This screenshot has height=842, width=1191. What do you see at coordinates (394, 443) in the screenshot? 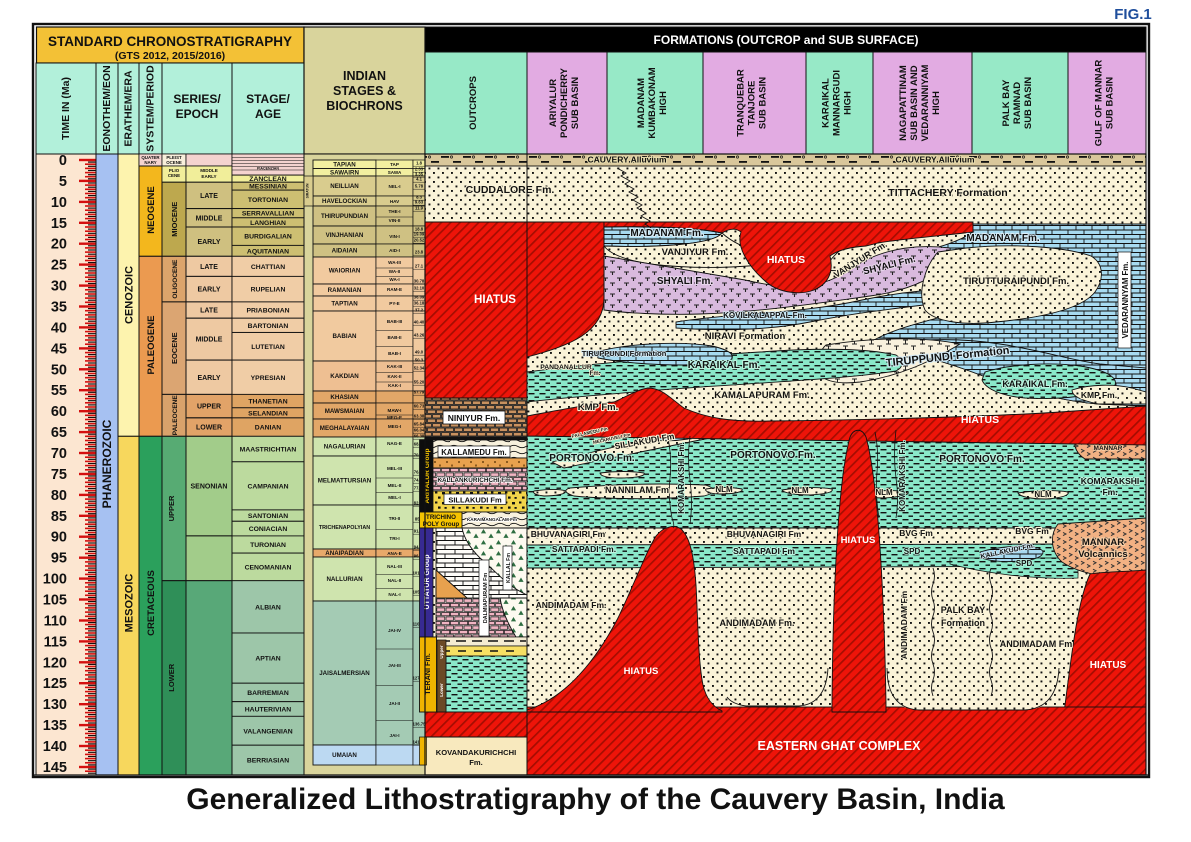
I see `svg-text: NAG-E` at bounding box center [394, 443].